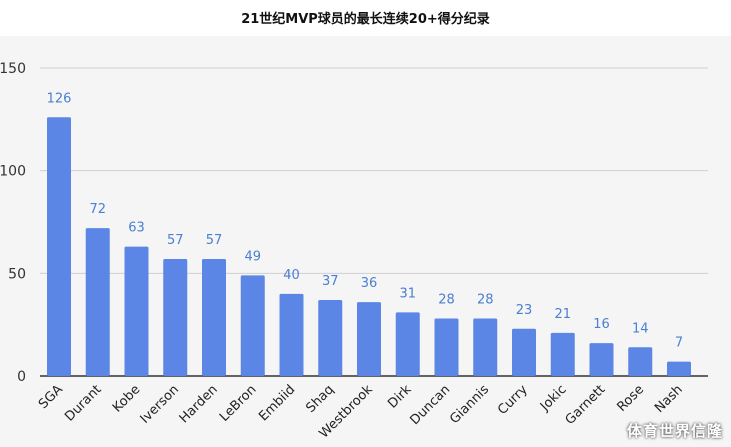 Image resolution: width=731 pixels, height=447 pixels. I want to click on x-tick-label: Kobe, so click(126, 398).